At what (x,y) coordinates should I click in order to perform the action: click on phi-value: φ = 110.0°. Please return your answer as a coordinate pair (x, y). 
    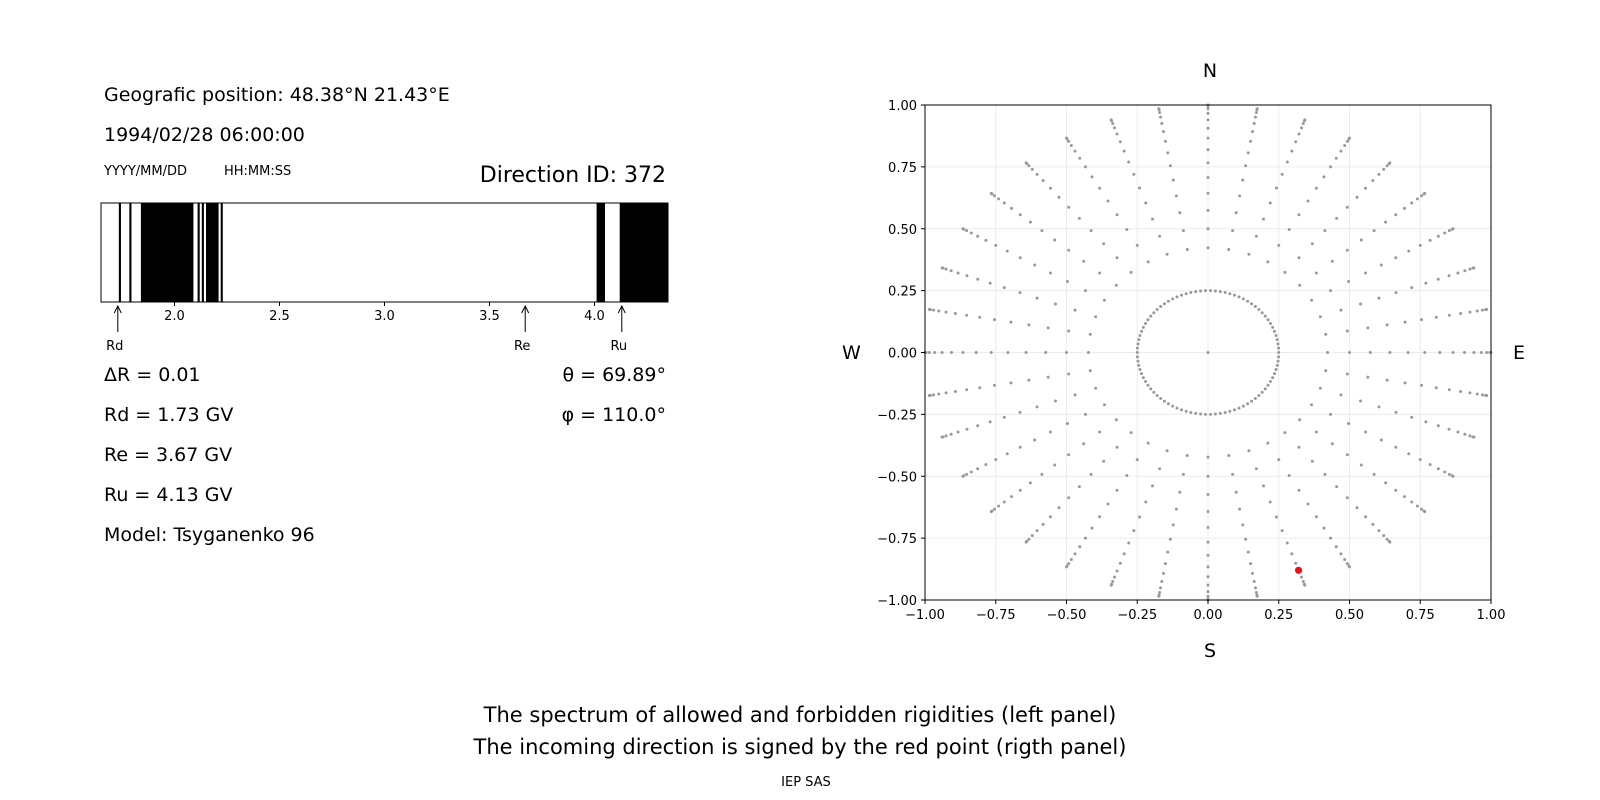
    Looking at the image, I should click on (613, 415).